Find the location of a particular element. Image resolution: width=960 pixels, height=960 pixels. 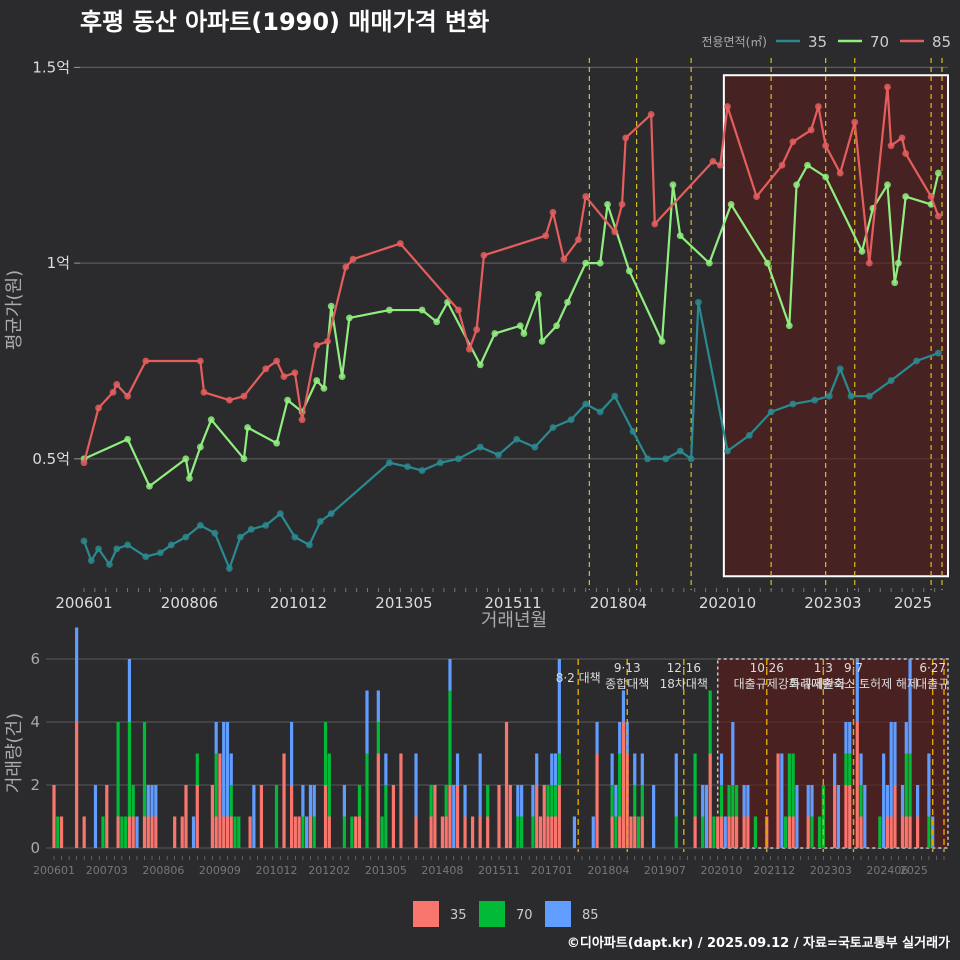

volume-x-tick-label: 202010 is located at coordinates (722, 870).